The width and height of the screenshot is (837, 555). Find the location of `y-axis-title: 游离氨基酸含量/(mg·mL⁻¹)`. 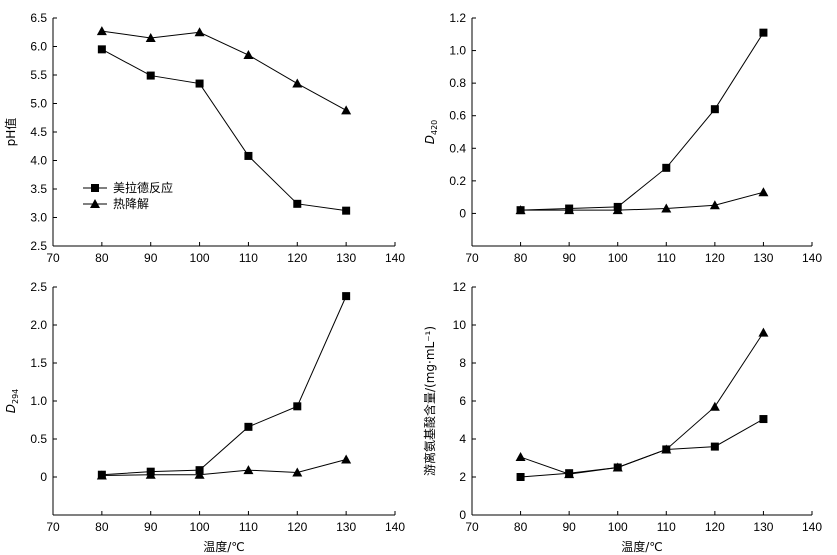

y-axis-title: 游离氨基酸含量/(mg·mL⁻¹) is located at coordinates (429, 401).